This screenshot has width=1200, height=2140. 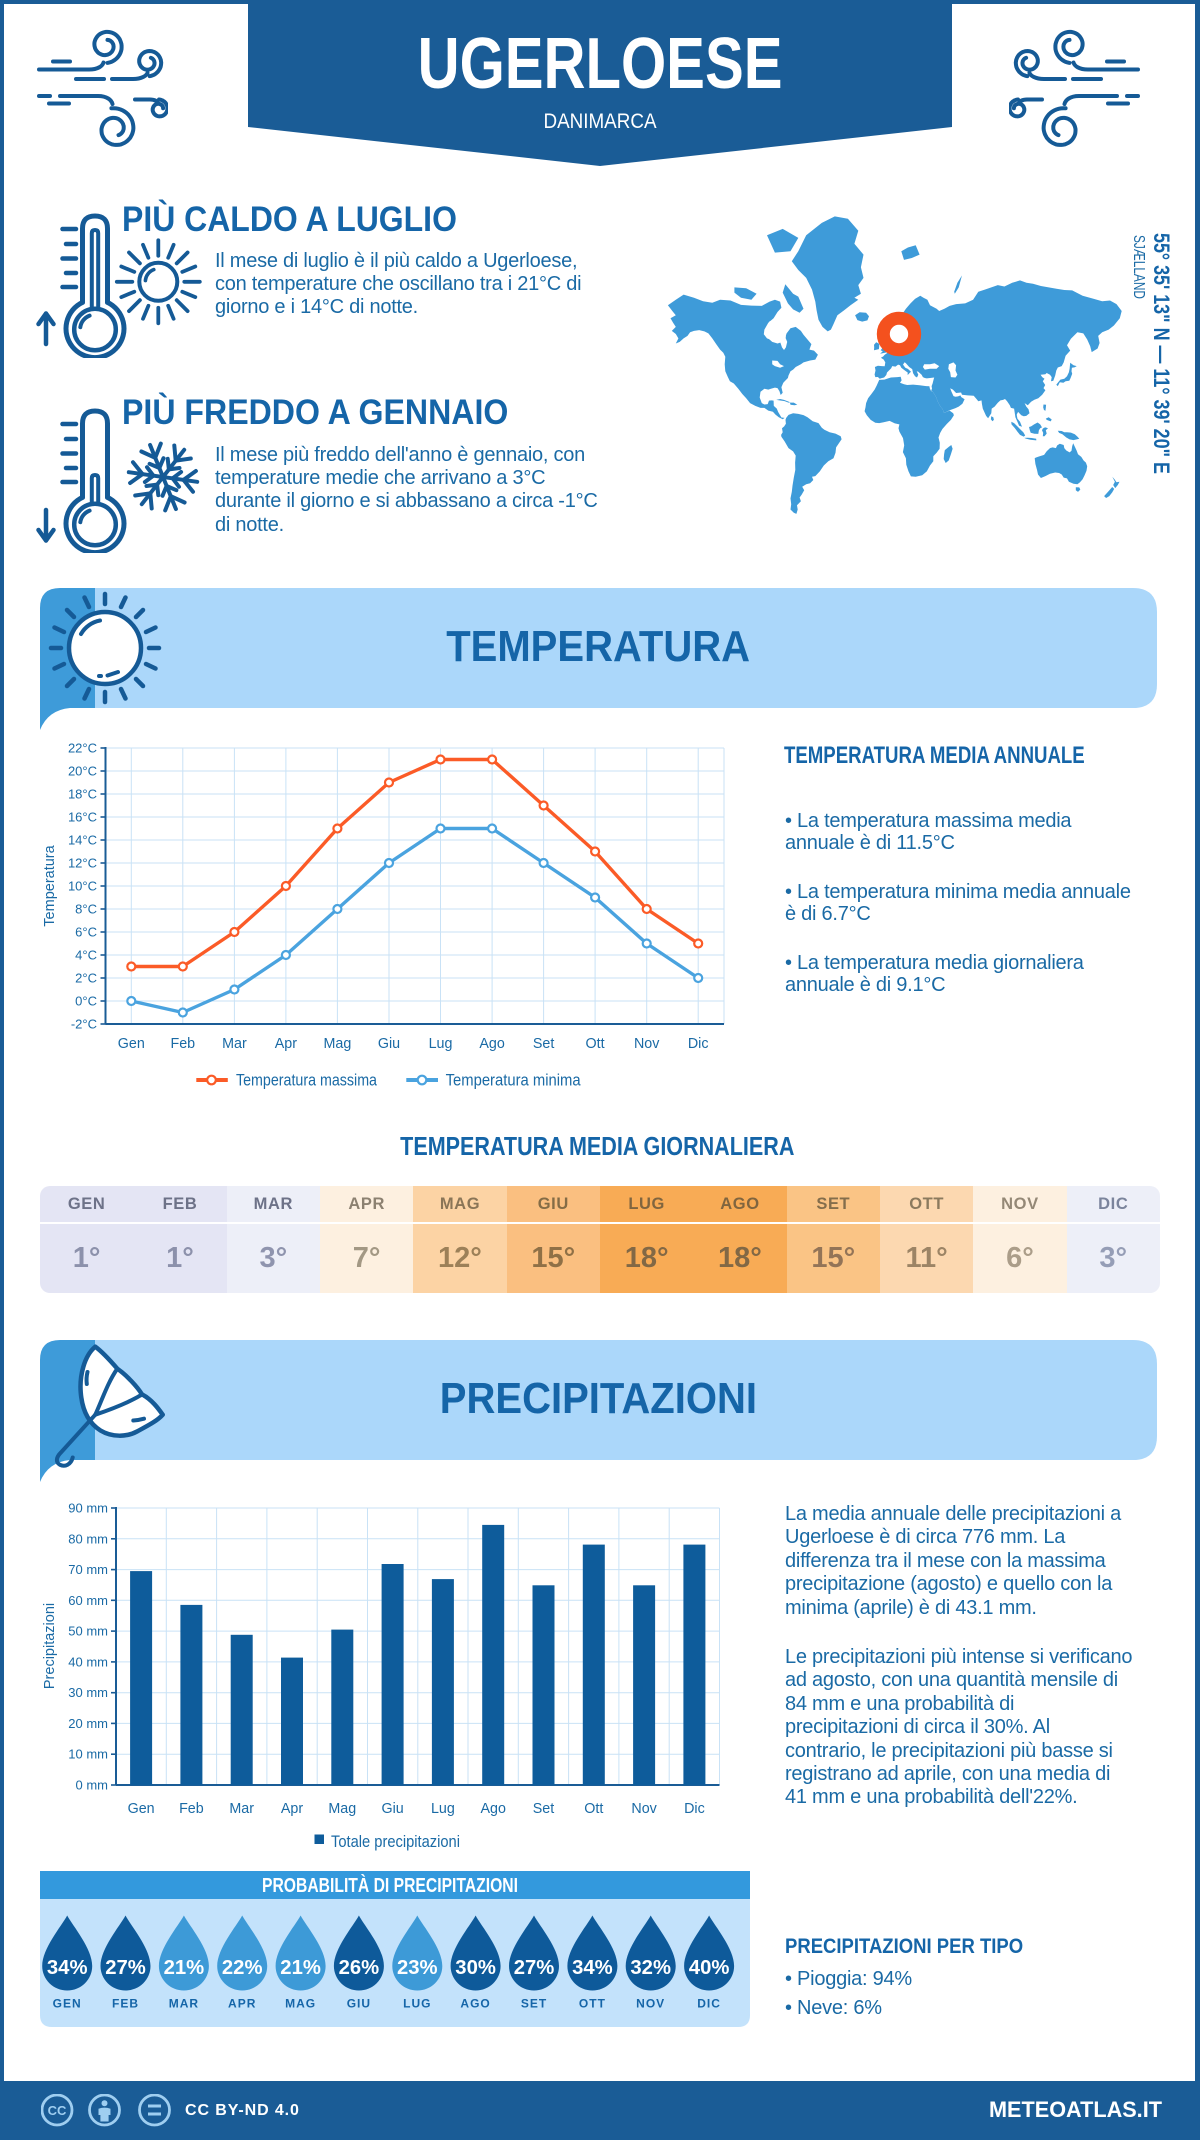 What do you see at coordinates (1138, 267) in the screenshot?
I see `svg-text: SJÆLLAND` at bounding box center [1138, 267].